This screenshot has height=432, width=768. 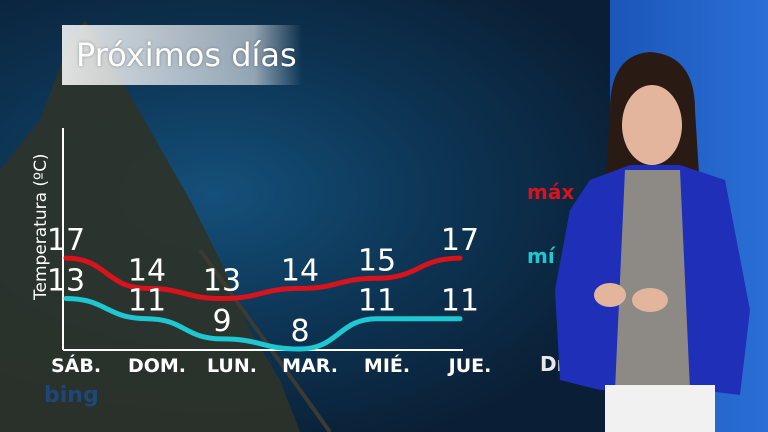 I want to click on day-tick-label: LUN., so click(x=232, y=366).